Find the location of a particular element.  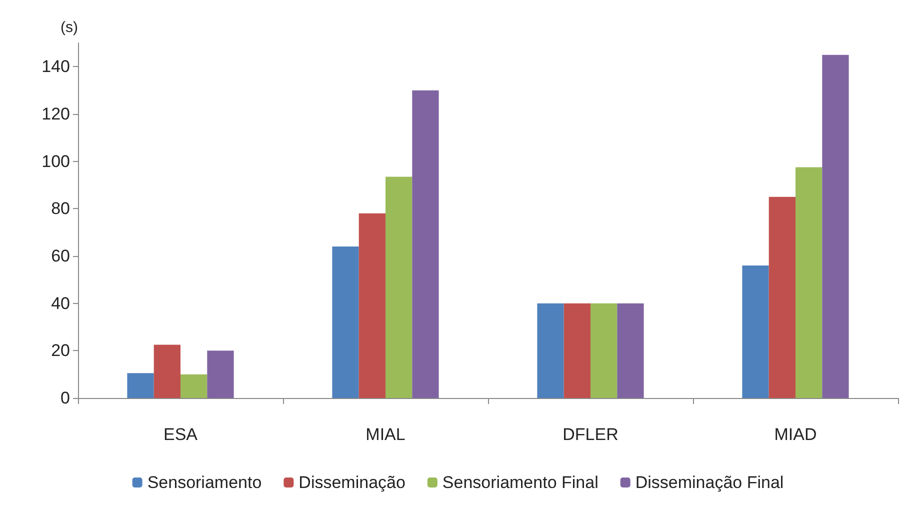

y-tick-label: 100 is located at coordinates (56, 161).